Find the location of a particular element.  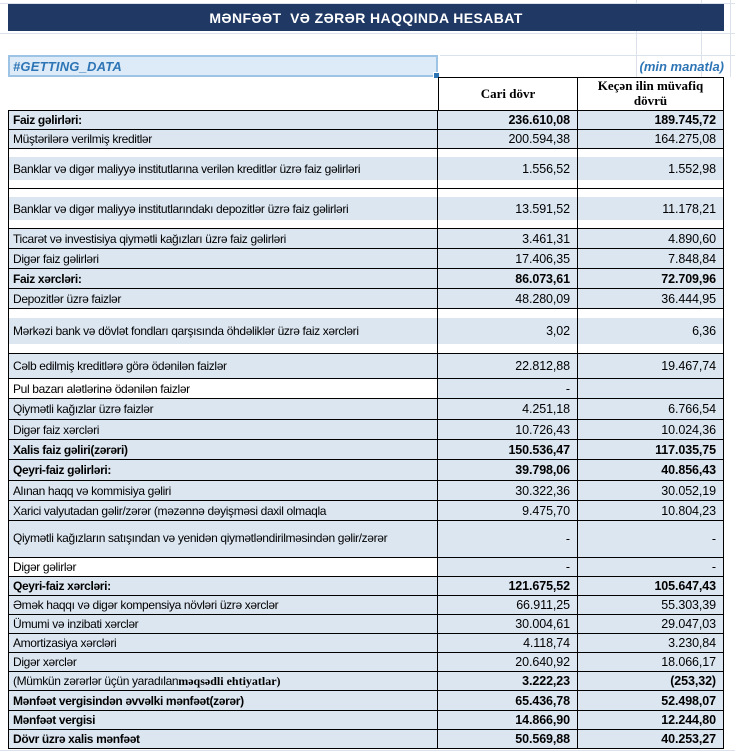

selected-cell-getting-data: #GETTING_DATA is located at coordinates (224, 67).